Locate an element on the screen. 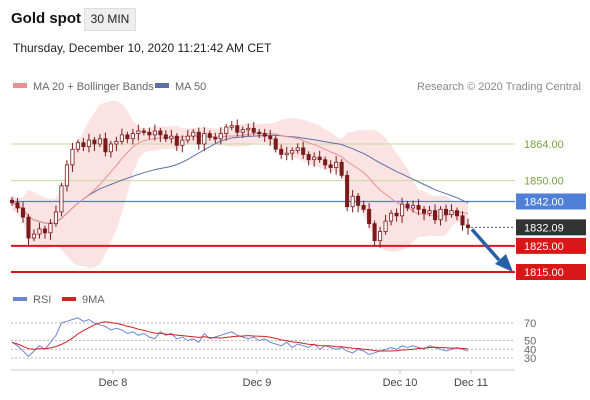  instrument-title: Gold spot is located at coordinates (46, 18).